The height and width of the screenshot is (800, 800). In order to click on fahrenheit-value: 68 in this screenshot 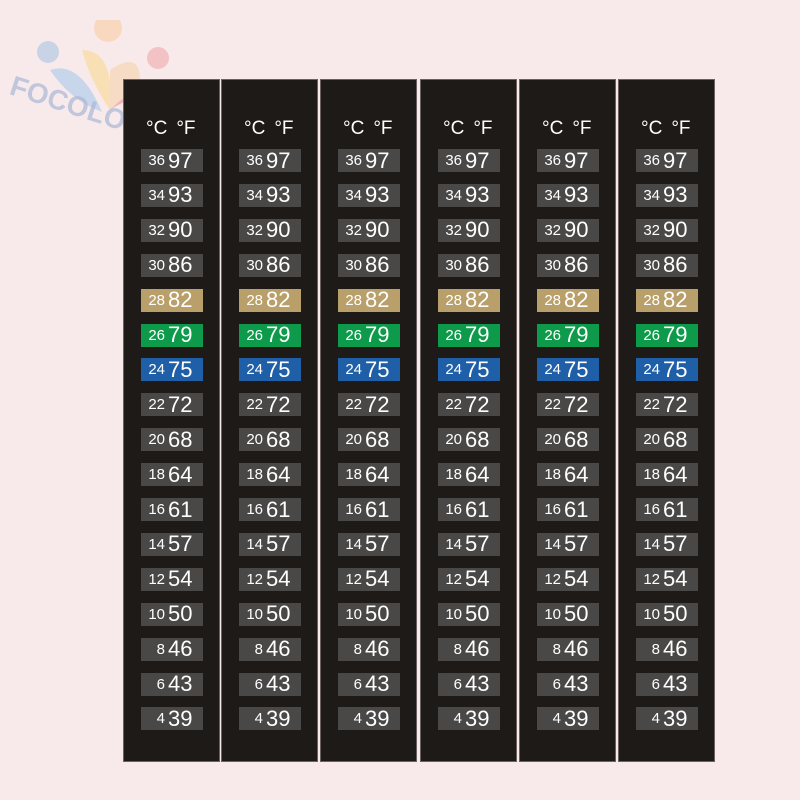, I will do `click(576, 439)`.